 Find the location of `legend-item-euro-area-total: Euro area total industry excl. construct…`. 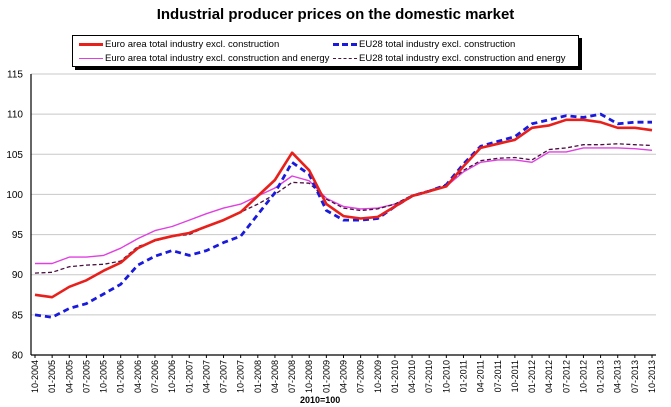

legend-item-euro-area-total: Euro area total industry excl. construct… is located at coordinates (179, 44).